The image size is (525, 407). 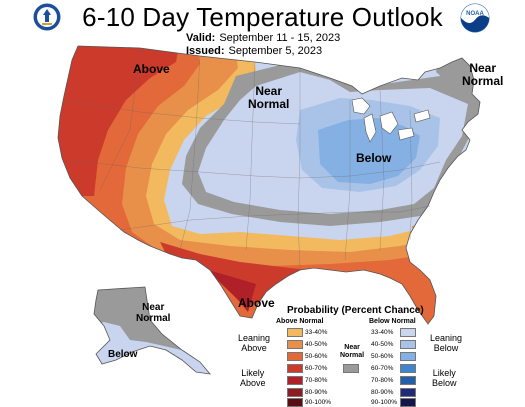 What do you see at coordinates (153, 313) in the screenshot?
I see `label-near-normal-alaska: Near Normal` at bounding box center [153, 313].